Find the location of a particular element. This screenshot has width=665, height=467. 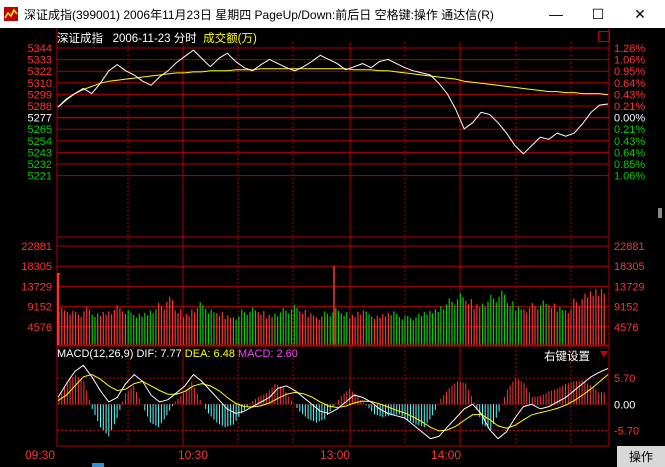

close-button: ✕ is located at coordinates (640, 14).